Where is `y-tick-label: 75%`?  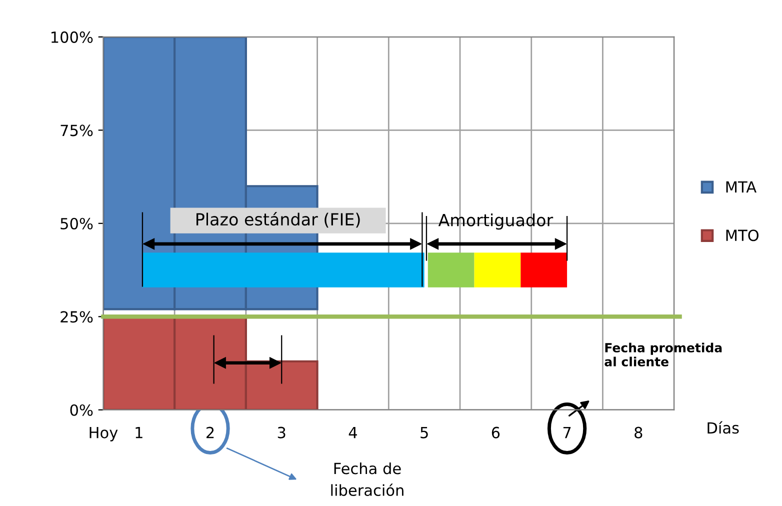 y-tick-label: 75% is located at coordinates (76, 130).